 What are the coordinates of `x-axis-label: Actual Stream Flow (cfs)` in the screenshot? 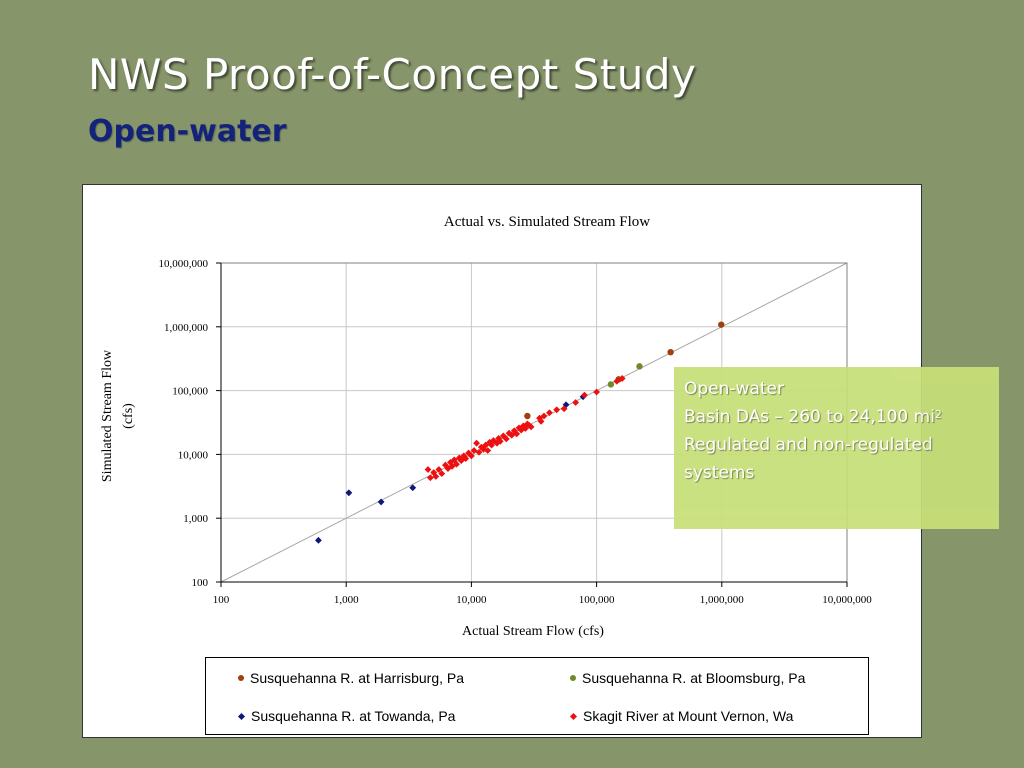 It's located at (533, 631).